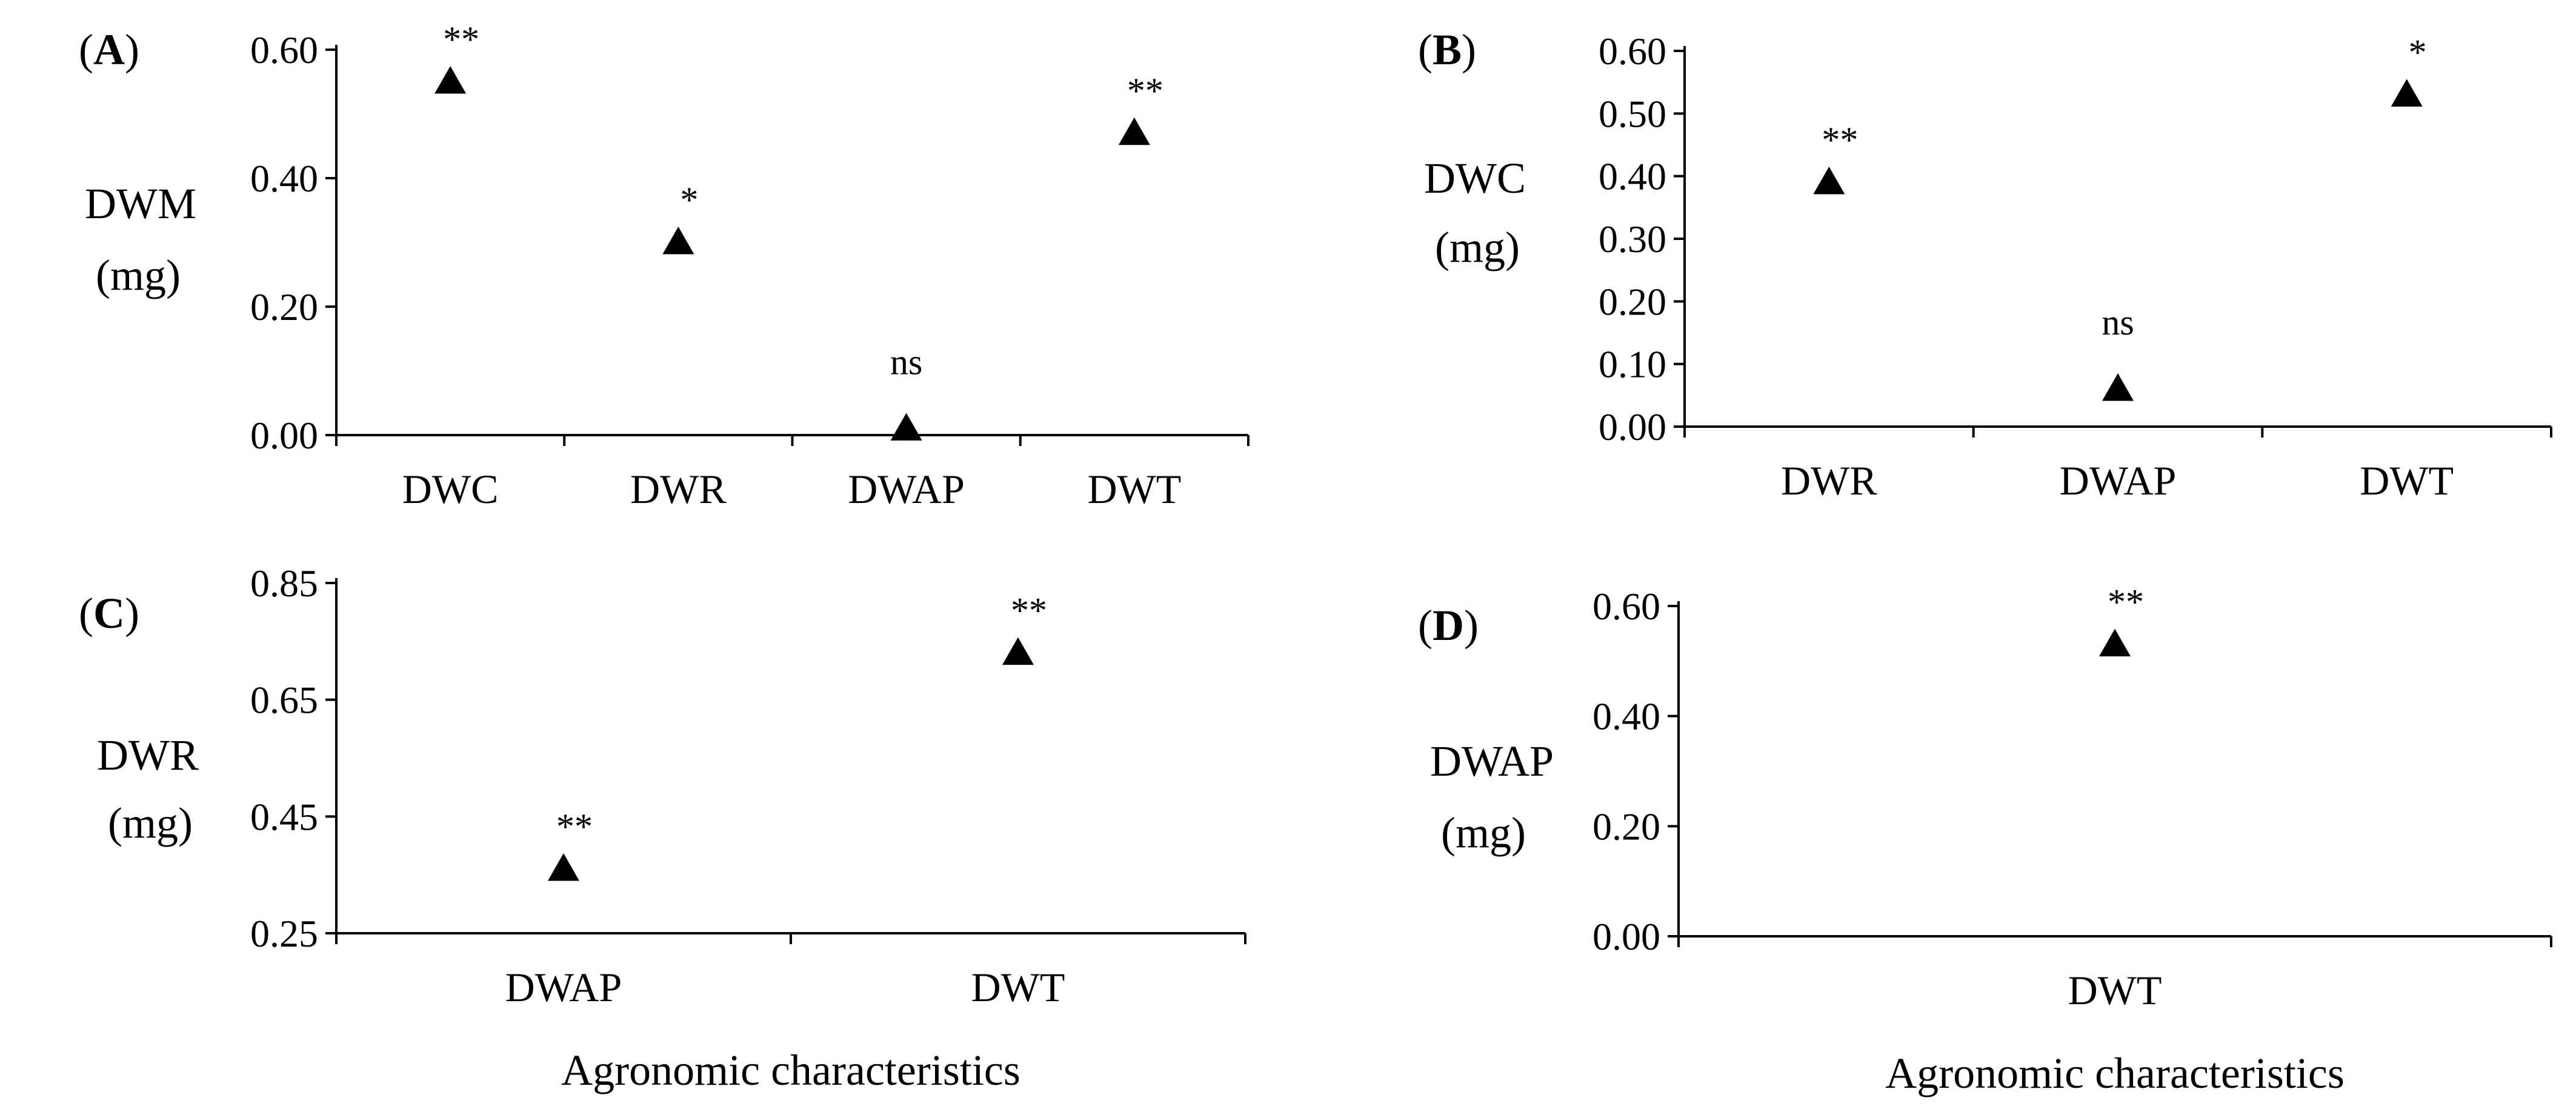 The image size is (2576, 1109). Describe the element at coordinates (2118, 481) in the screenshot. I see `panel-b-category-label: DWAP` at that location.